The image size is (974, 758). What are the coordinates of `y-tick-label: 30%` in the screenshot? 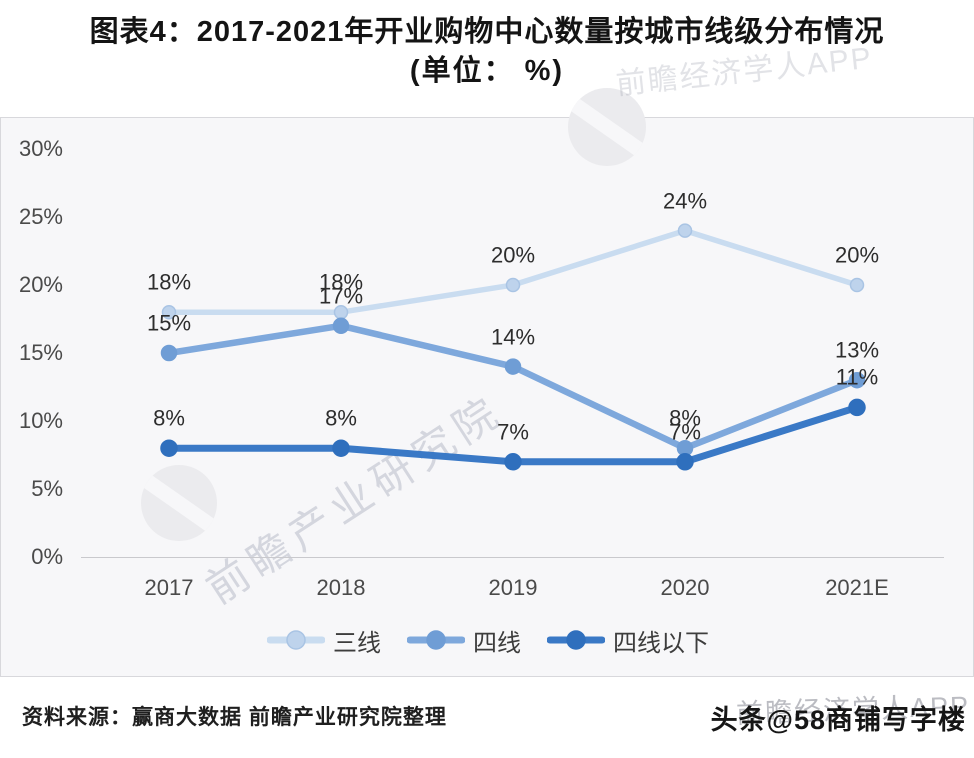 It's located at (40, 148).